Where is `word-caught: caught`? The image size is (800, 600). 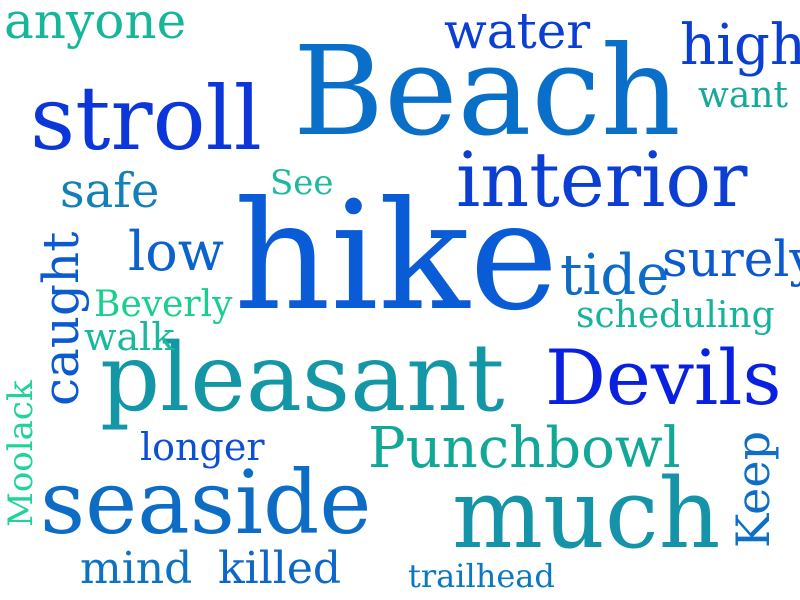
word-caught: caught is located at coordinates (61, 318).